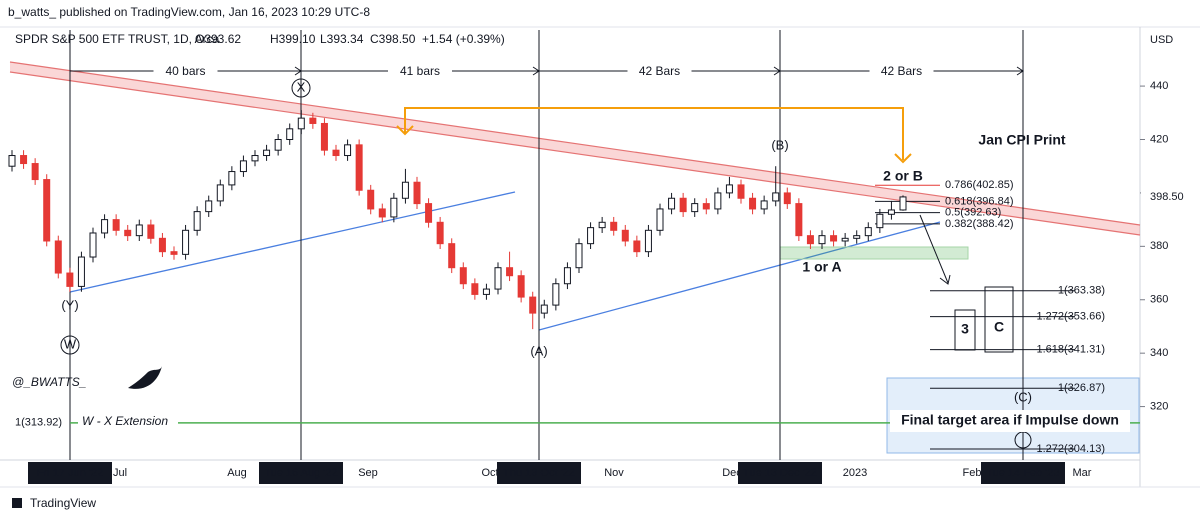 This screenshot has height=520, width=1200. What do you see at coordinates (1159, 406) in the screenshot?
I see `y-tick-label: 320` at bounding box center [1159, 406].